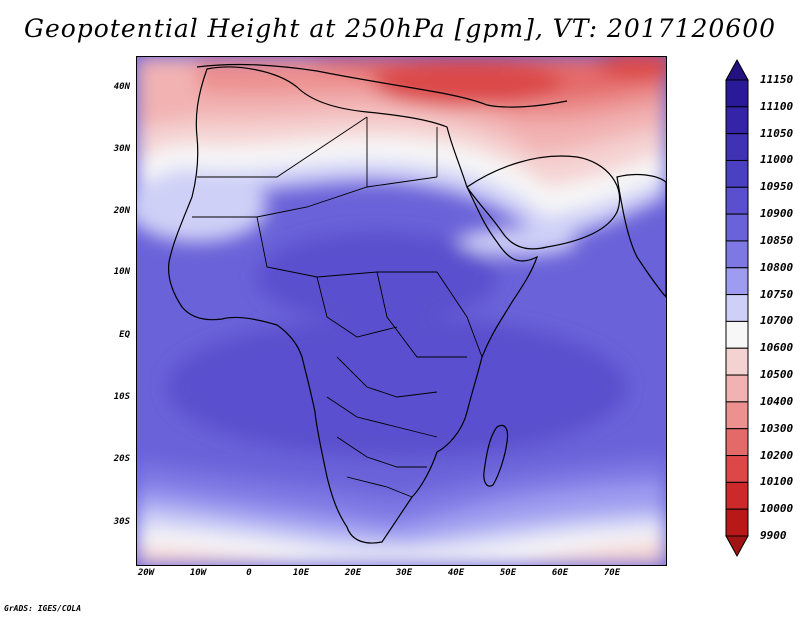 This screenshot has height=618, width=800. I want to click on colorbar-level-label: 10850, so click(777, 240).